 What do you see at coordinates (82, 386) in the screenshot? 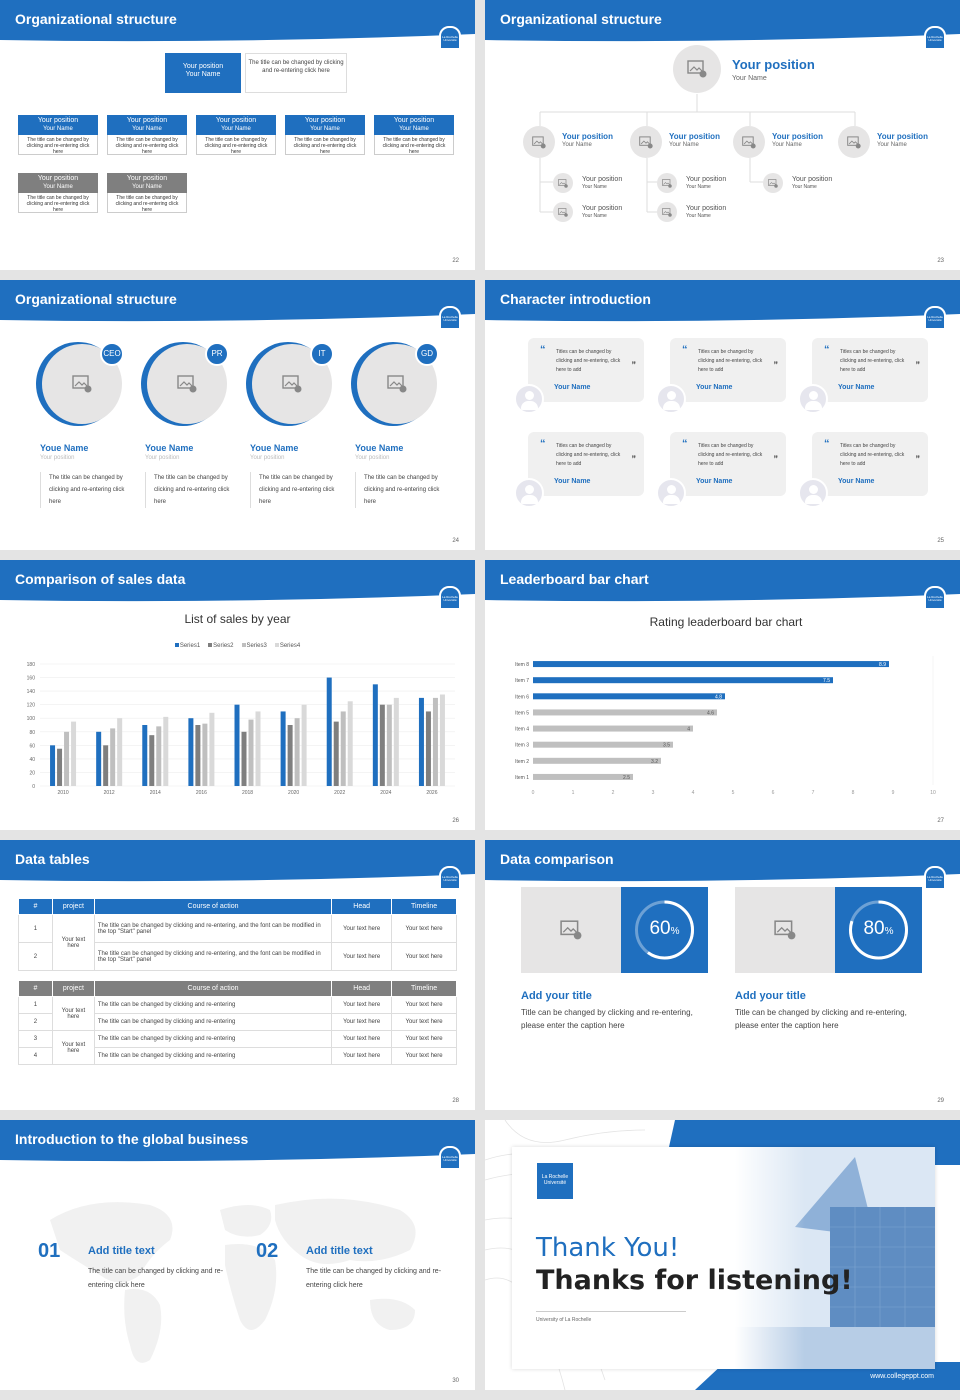
I see `member-photo: CEO` at bounding box center [82, 386].